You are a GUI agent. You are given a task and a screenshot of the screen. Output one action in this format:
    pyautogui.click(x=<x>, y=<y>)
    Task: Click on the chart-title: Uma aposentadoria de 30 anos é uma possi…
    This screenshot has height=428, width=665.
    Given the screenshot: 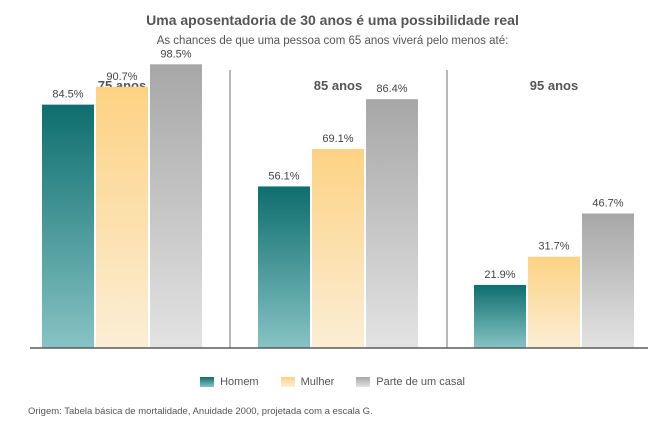 What is the action you would take?
    pyautogui.click(x=332, y=20)
    